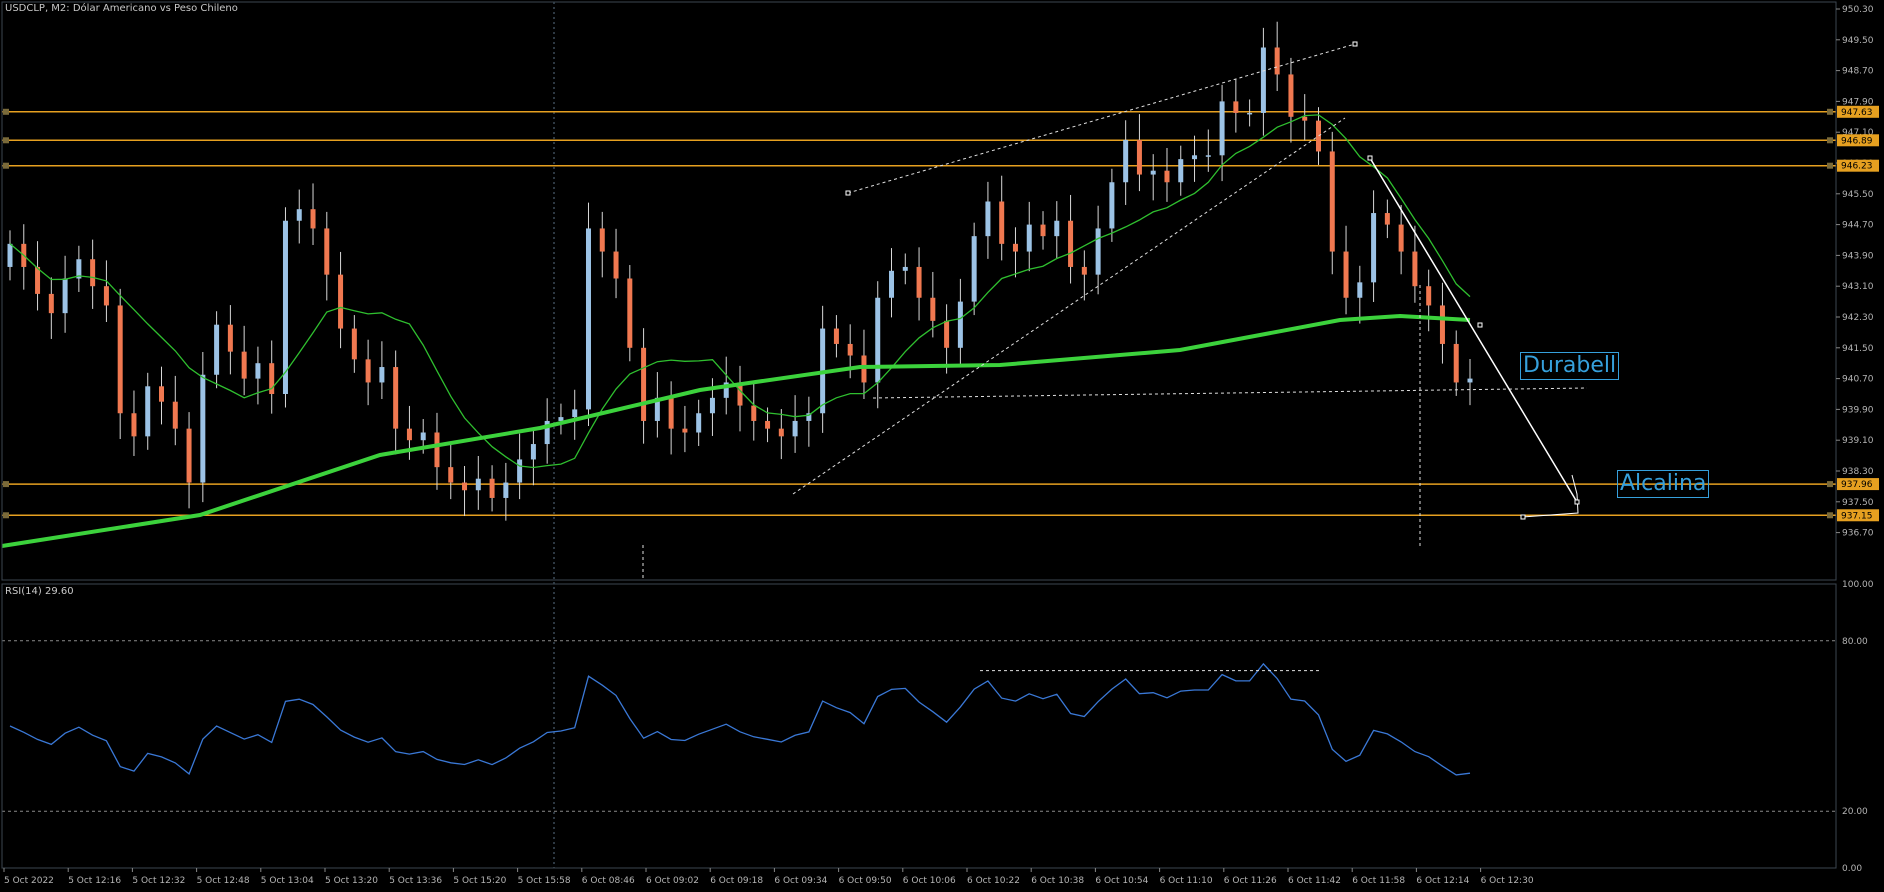 Image resolution: width=1884 pixels, height=892 pixels. Describe the element at coordinates (1857, 516) in the screenshot. I see `level-937-15-tag-label: 937.15` at that location.